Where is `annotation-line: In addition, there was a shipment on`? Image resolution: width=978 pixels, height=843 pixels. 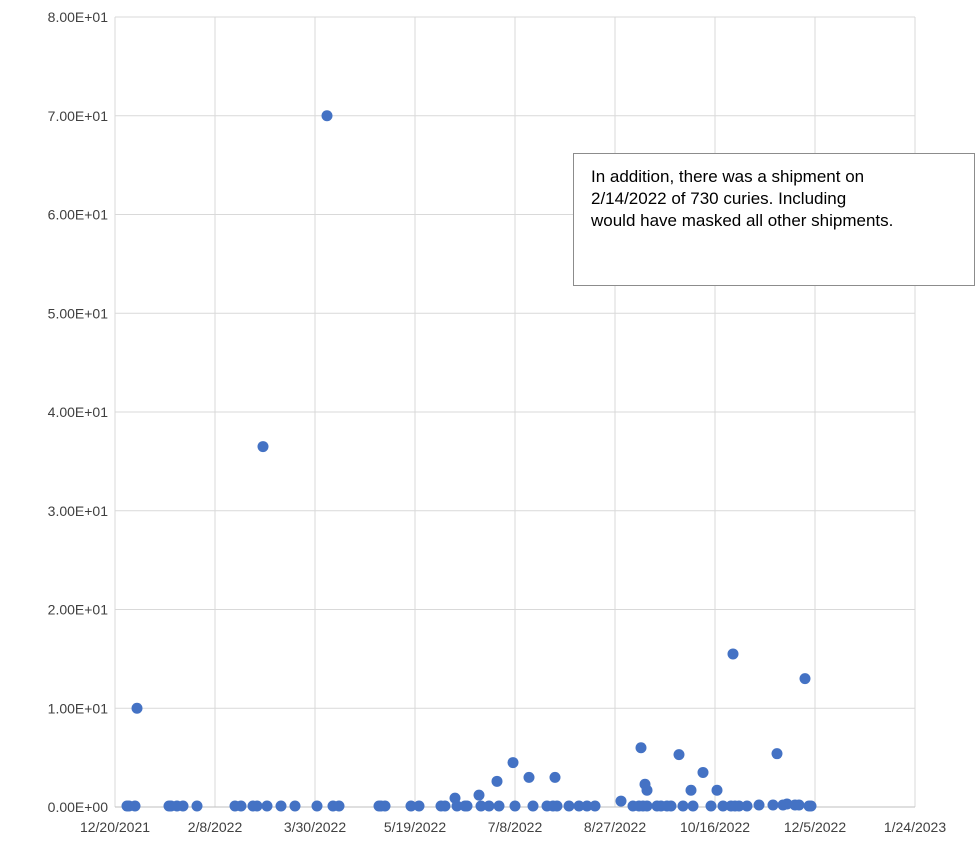
annotation-line: In addition, there was a shipment on is located at coordinates (728, 176).